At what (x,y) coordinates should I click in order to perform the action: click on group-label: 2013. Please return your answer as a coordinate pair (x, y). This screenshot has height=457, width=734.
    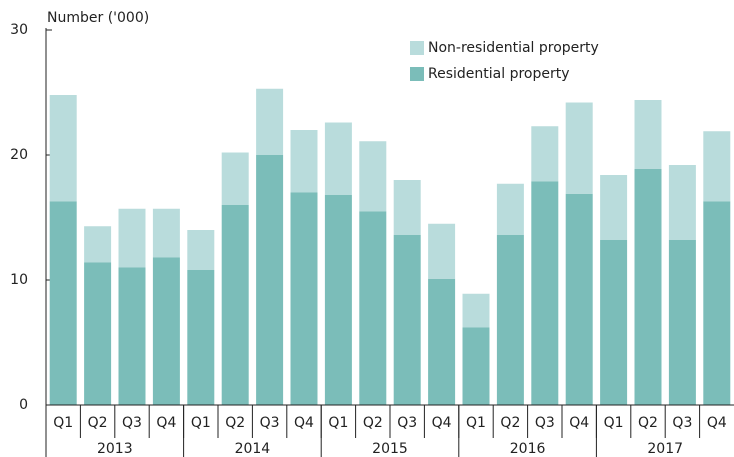
    Looking at the image, I should click on (115, 449).